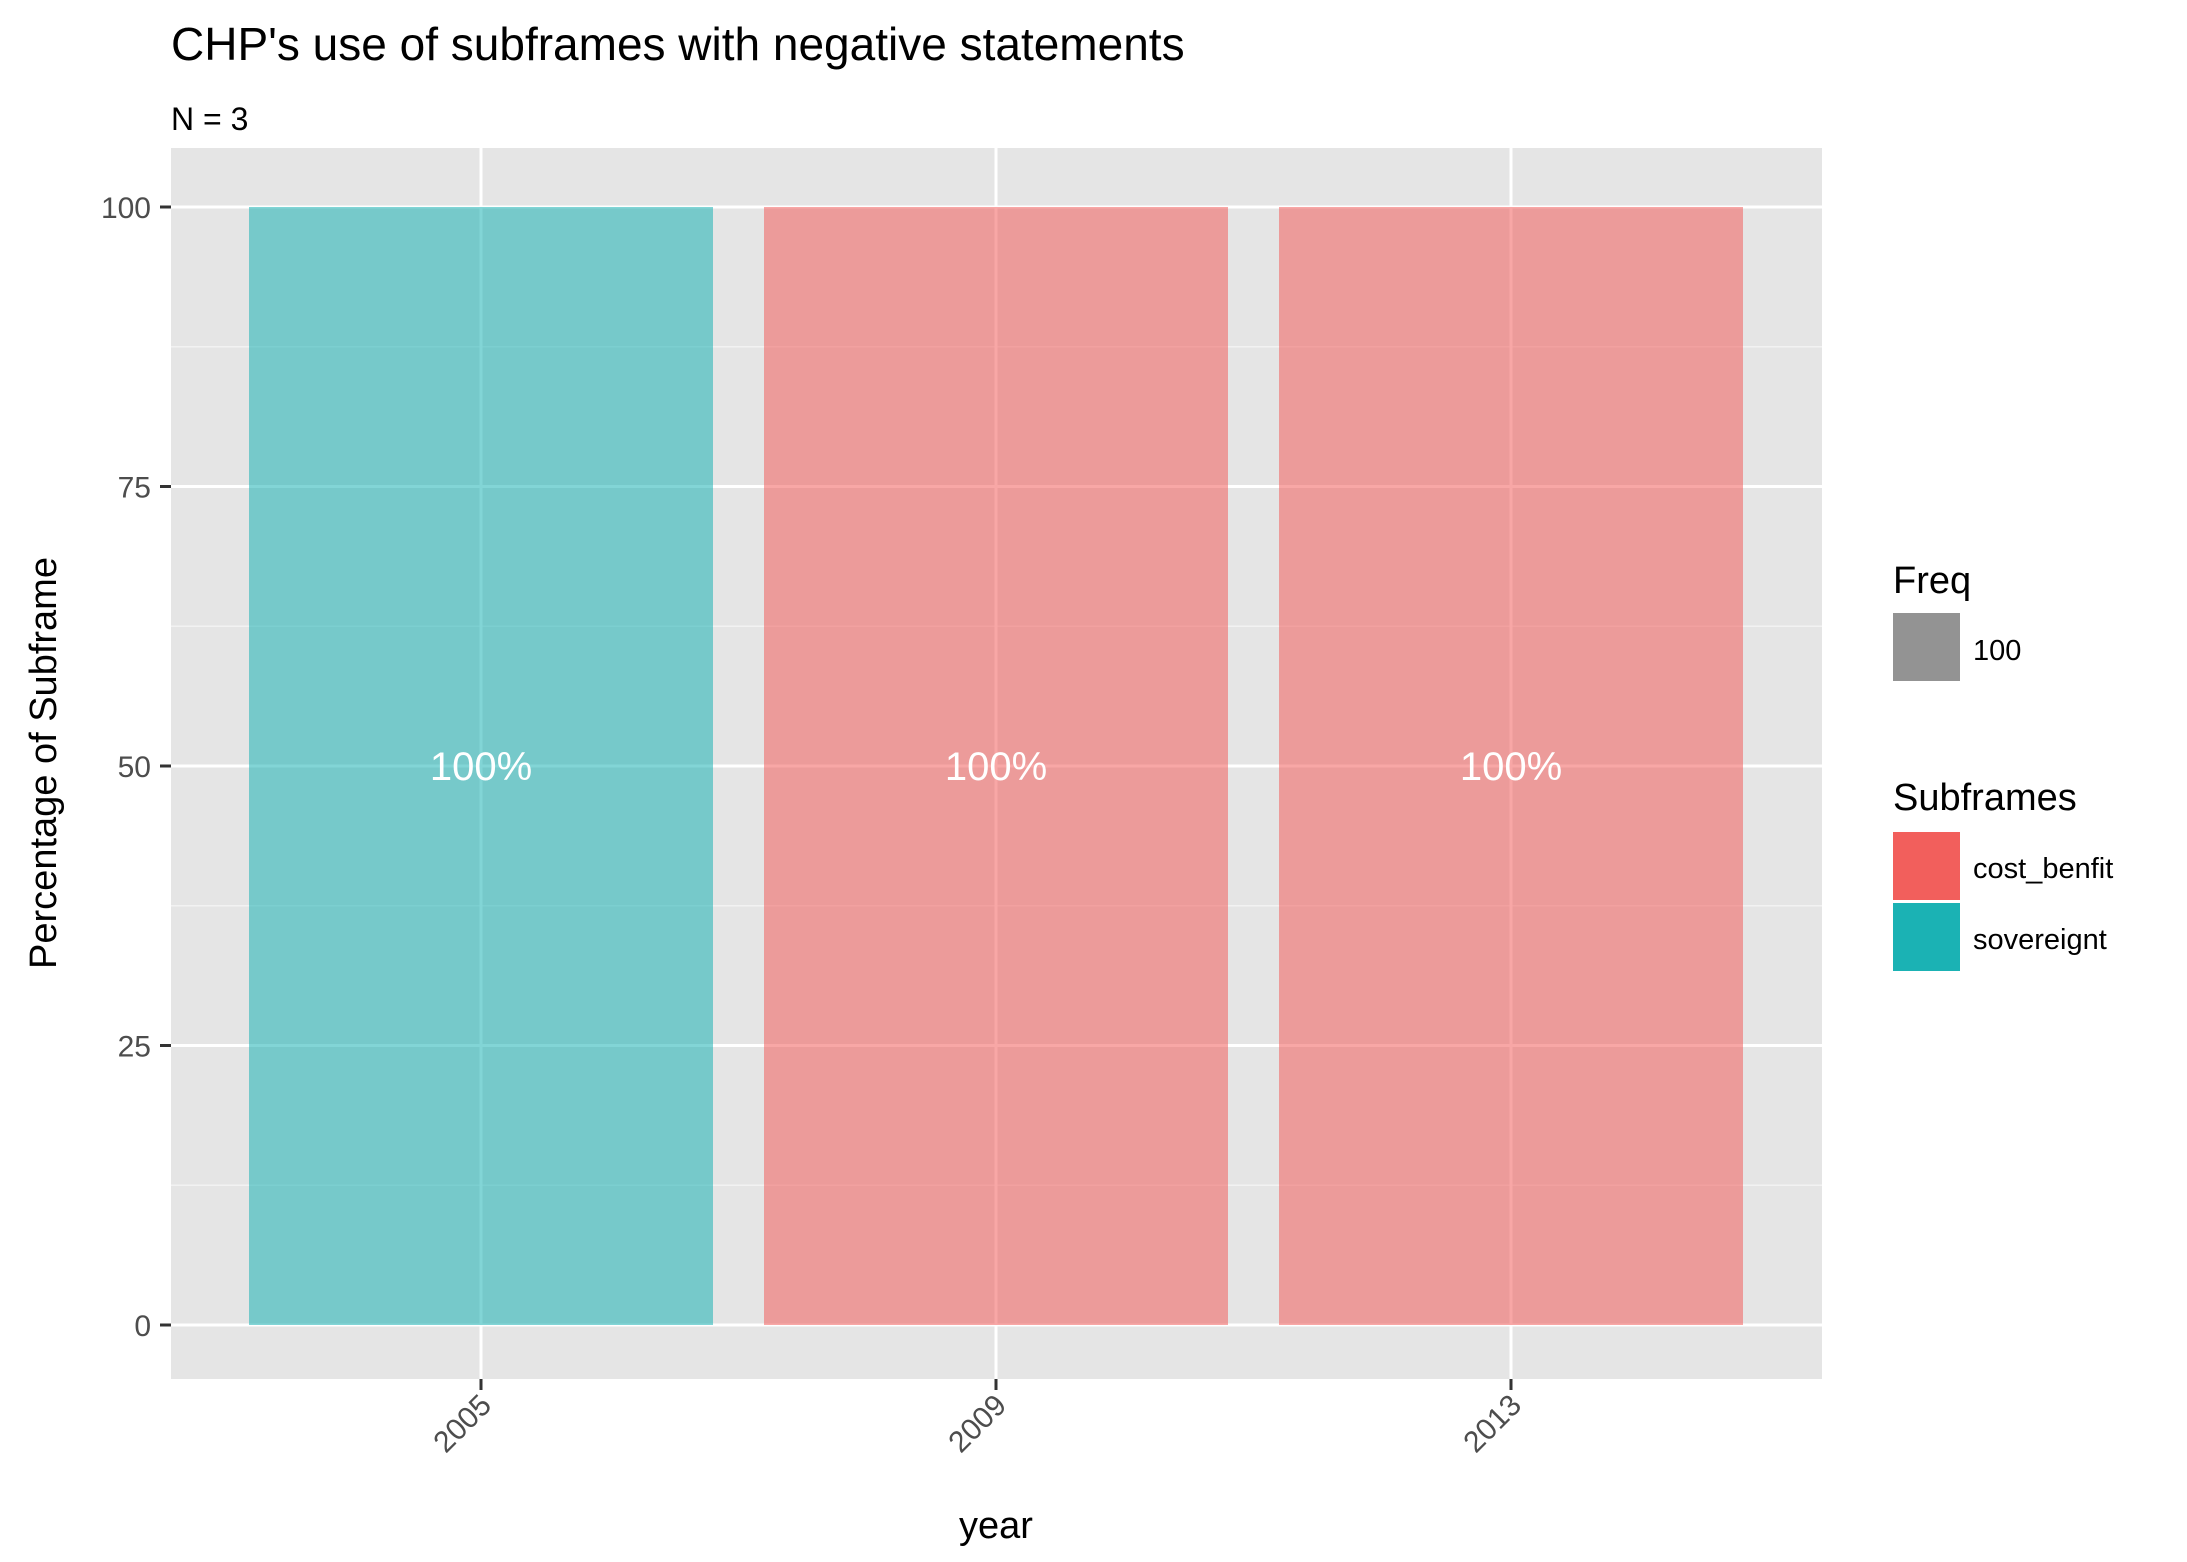  What do you see at coordinates (134, 488) in the screenshot?
I see `y-tick-label: 75` at bounding box center [134, 488].